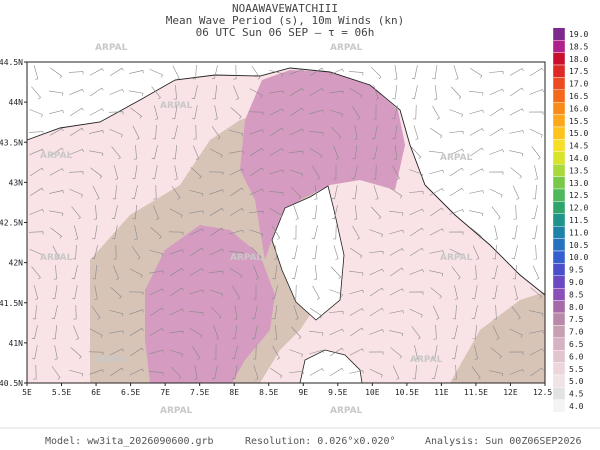  I want to click on colorbar-label: 16.5, so click(578, 96).